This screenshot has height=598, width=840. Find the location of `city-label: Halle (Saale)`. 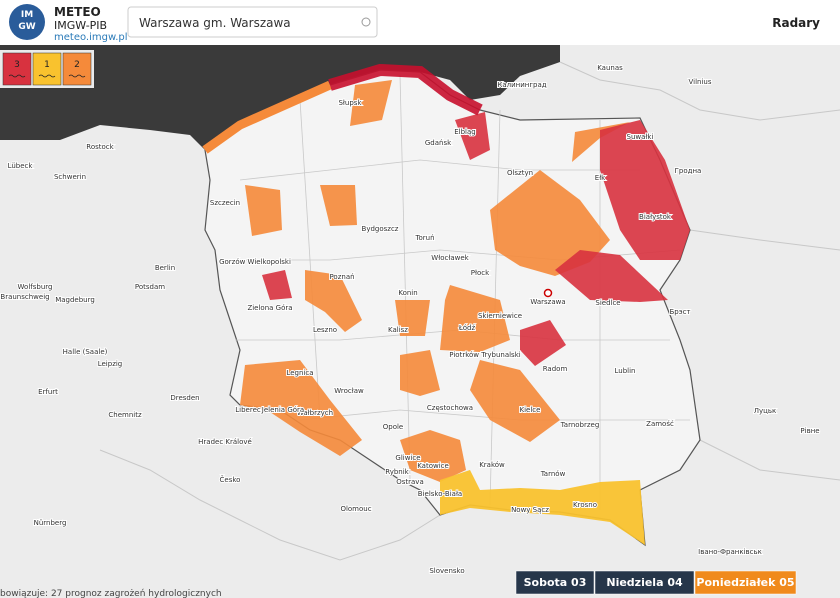

city-label: Halle (Saale) is located at coordinates (85, 352).